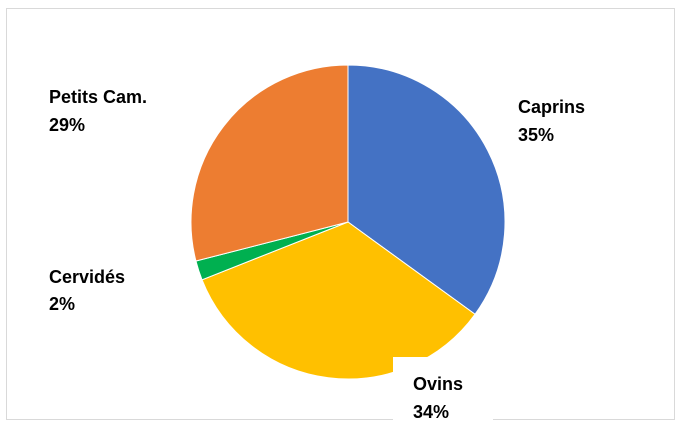  I want to click on slice-label-petits-cam: Petits Cam., so click(98, 97).